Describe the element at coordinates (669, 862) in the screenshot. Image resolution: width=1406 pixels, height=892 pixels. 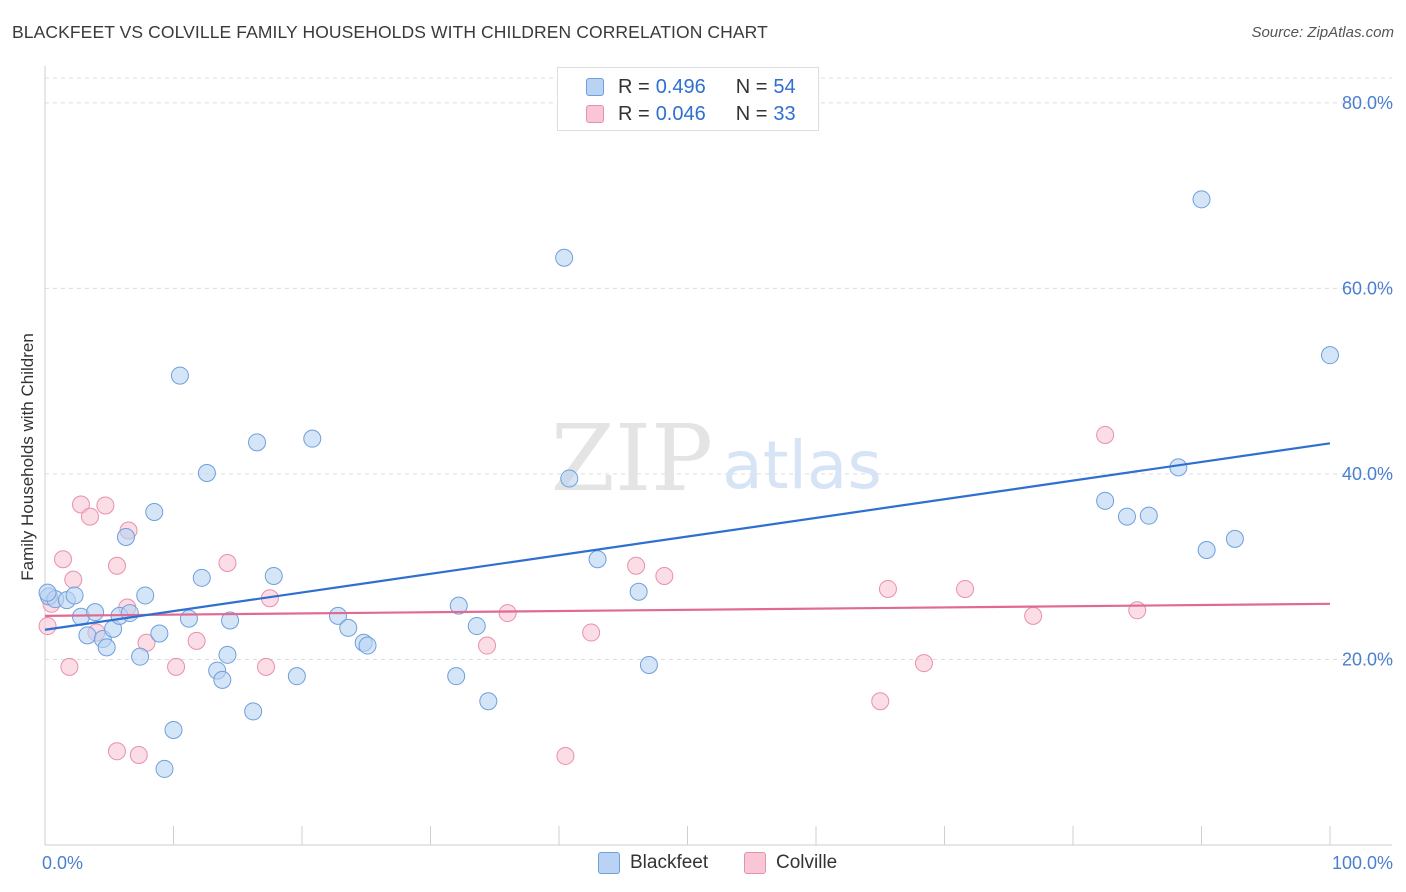
I see `legend-label-blackfeet: Blackfeet` at that location.